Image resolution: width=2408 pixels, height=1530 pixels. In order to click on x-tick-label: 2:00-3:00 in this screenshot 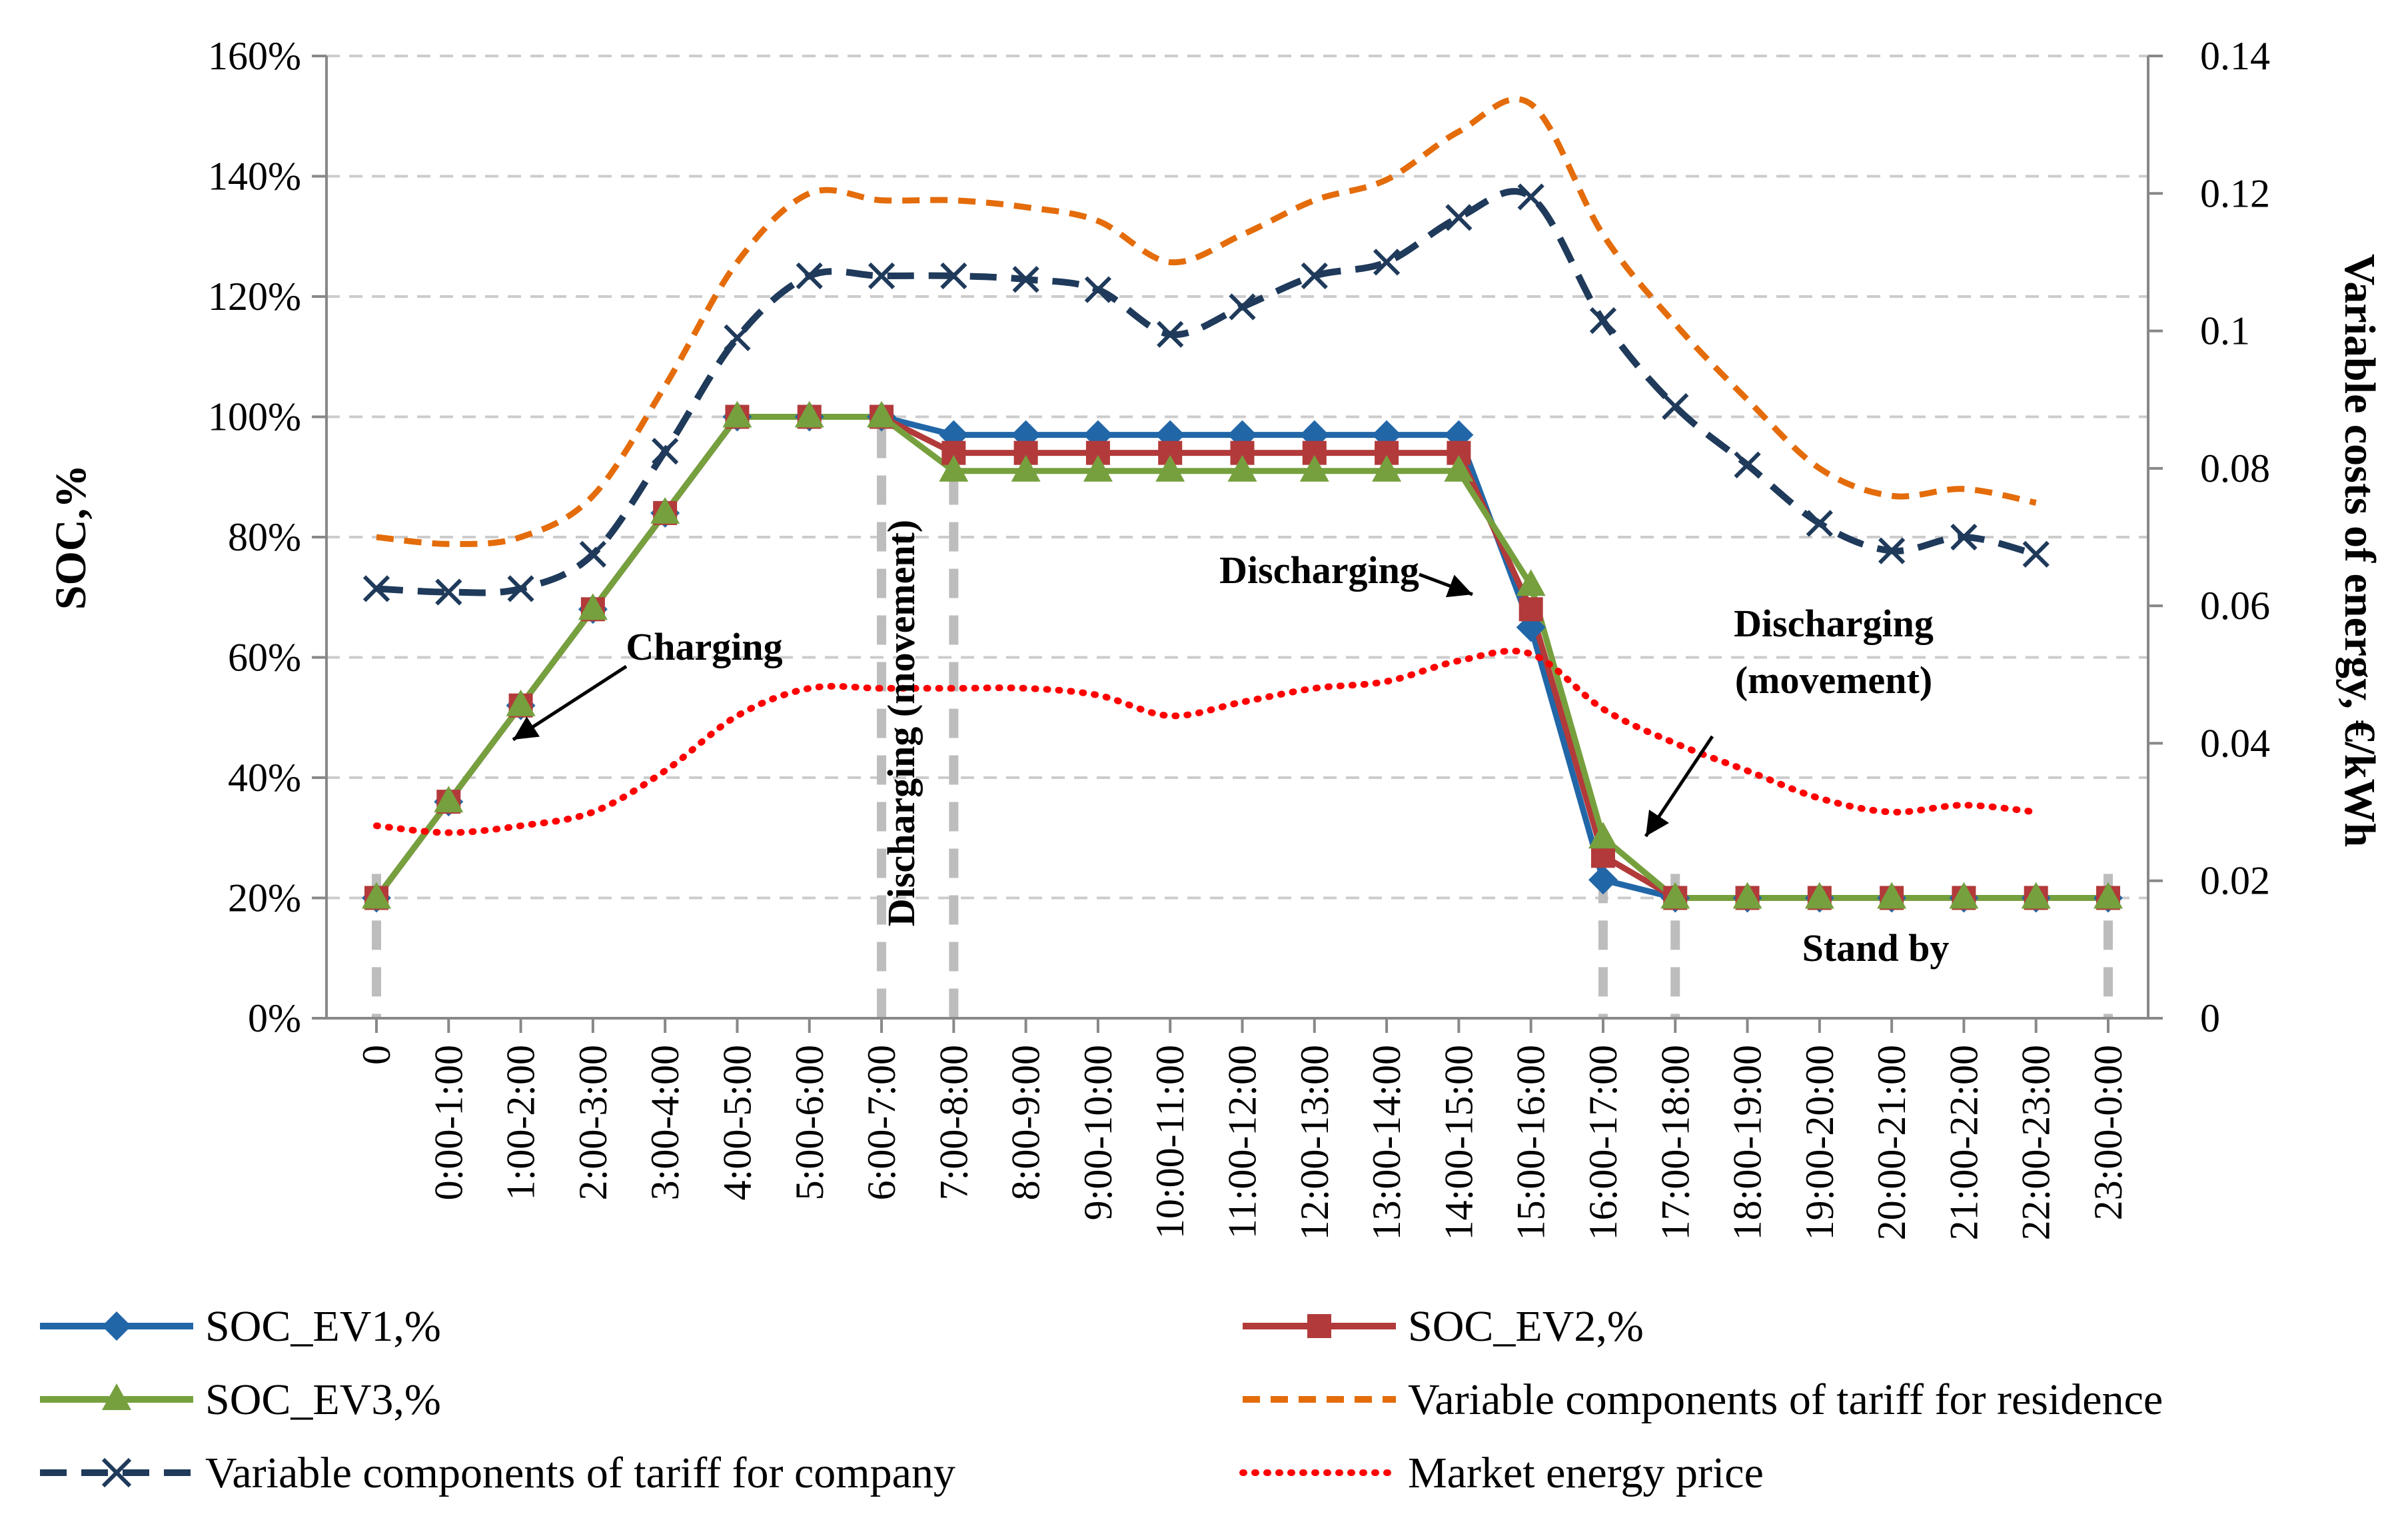, I will do `click(593, 1122)`.